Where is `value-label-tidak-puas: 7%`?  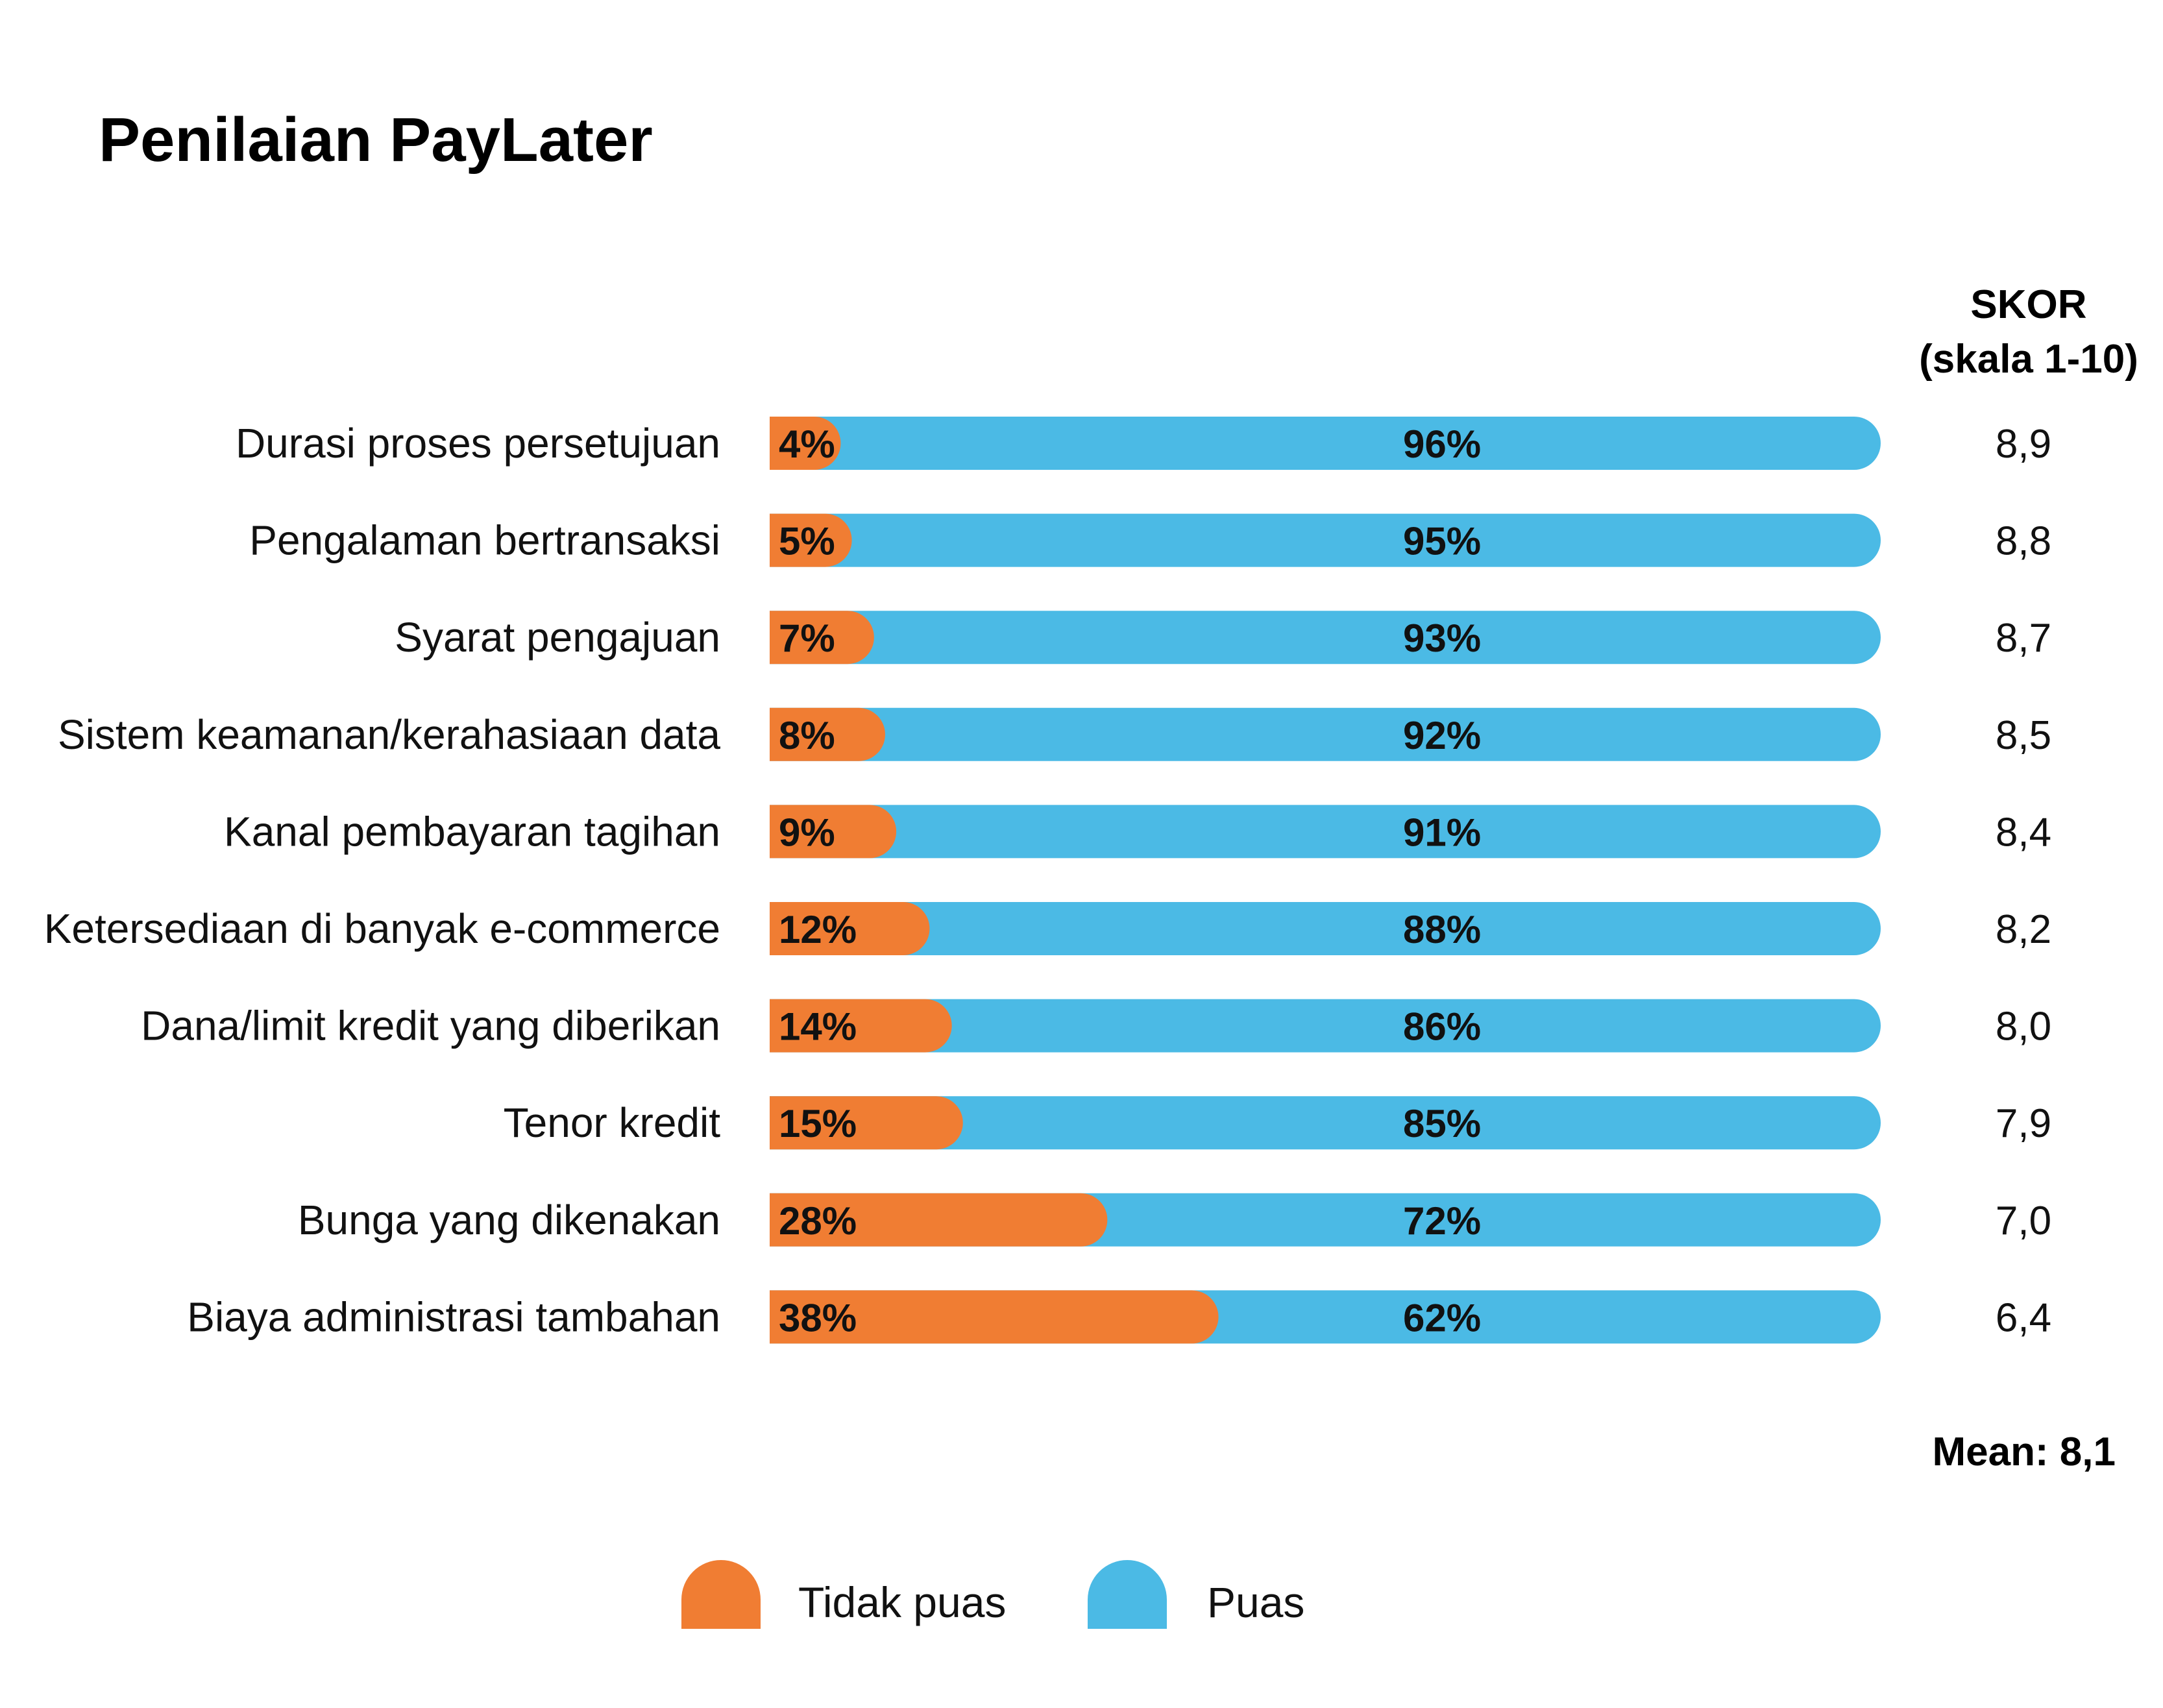
value-label-tidak-puas: 7% is located at coordinates (807, 638).